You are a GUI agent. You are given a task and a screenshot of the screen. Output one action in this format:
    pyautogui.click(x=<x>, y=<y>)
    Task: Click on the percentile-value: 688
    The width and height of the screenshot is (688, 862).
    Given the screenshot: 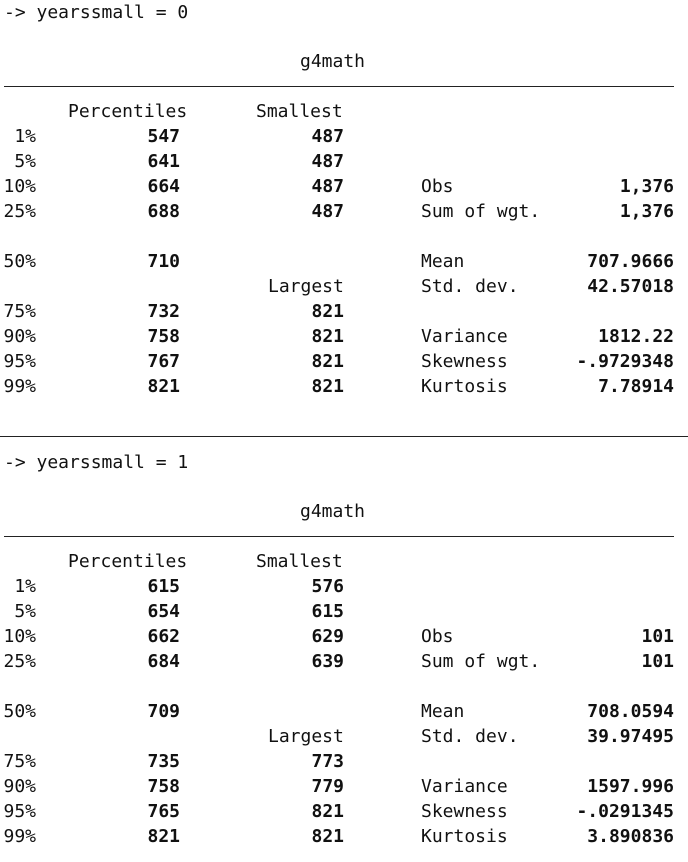 What is the action you would take?
    pyautogui.click(x=163, y=211)
    